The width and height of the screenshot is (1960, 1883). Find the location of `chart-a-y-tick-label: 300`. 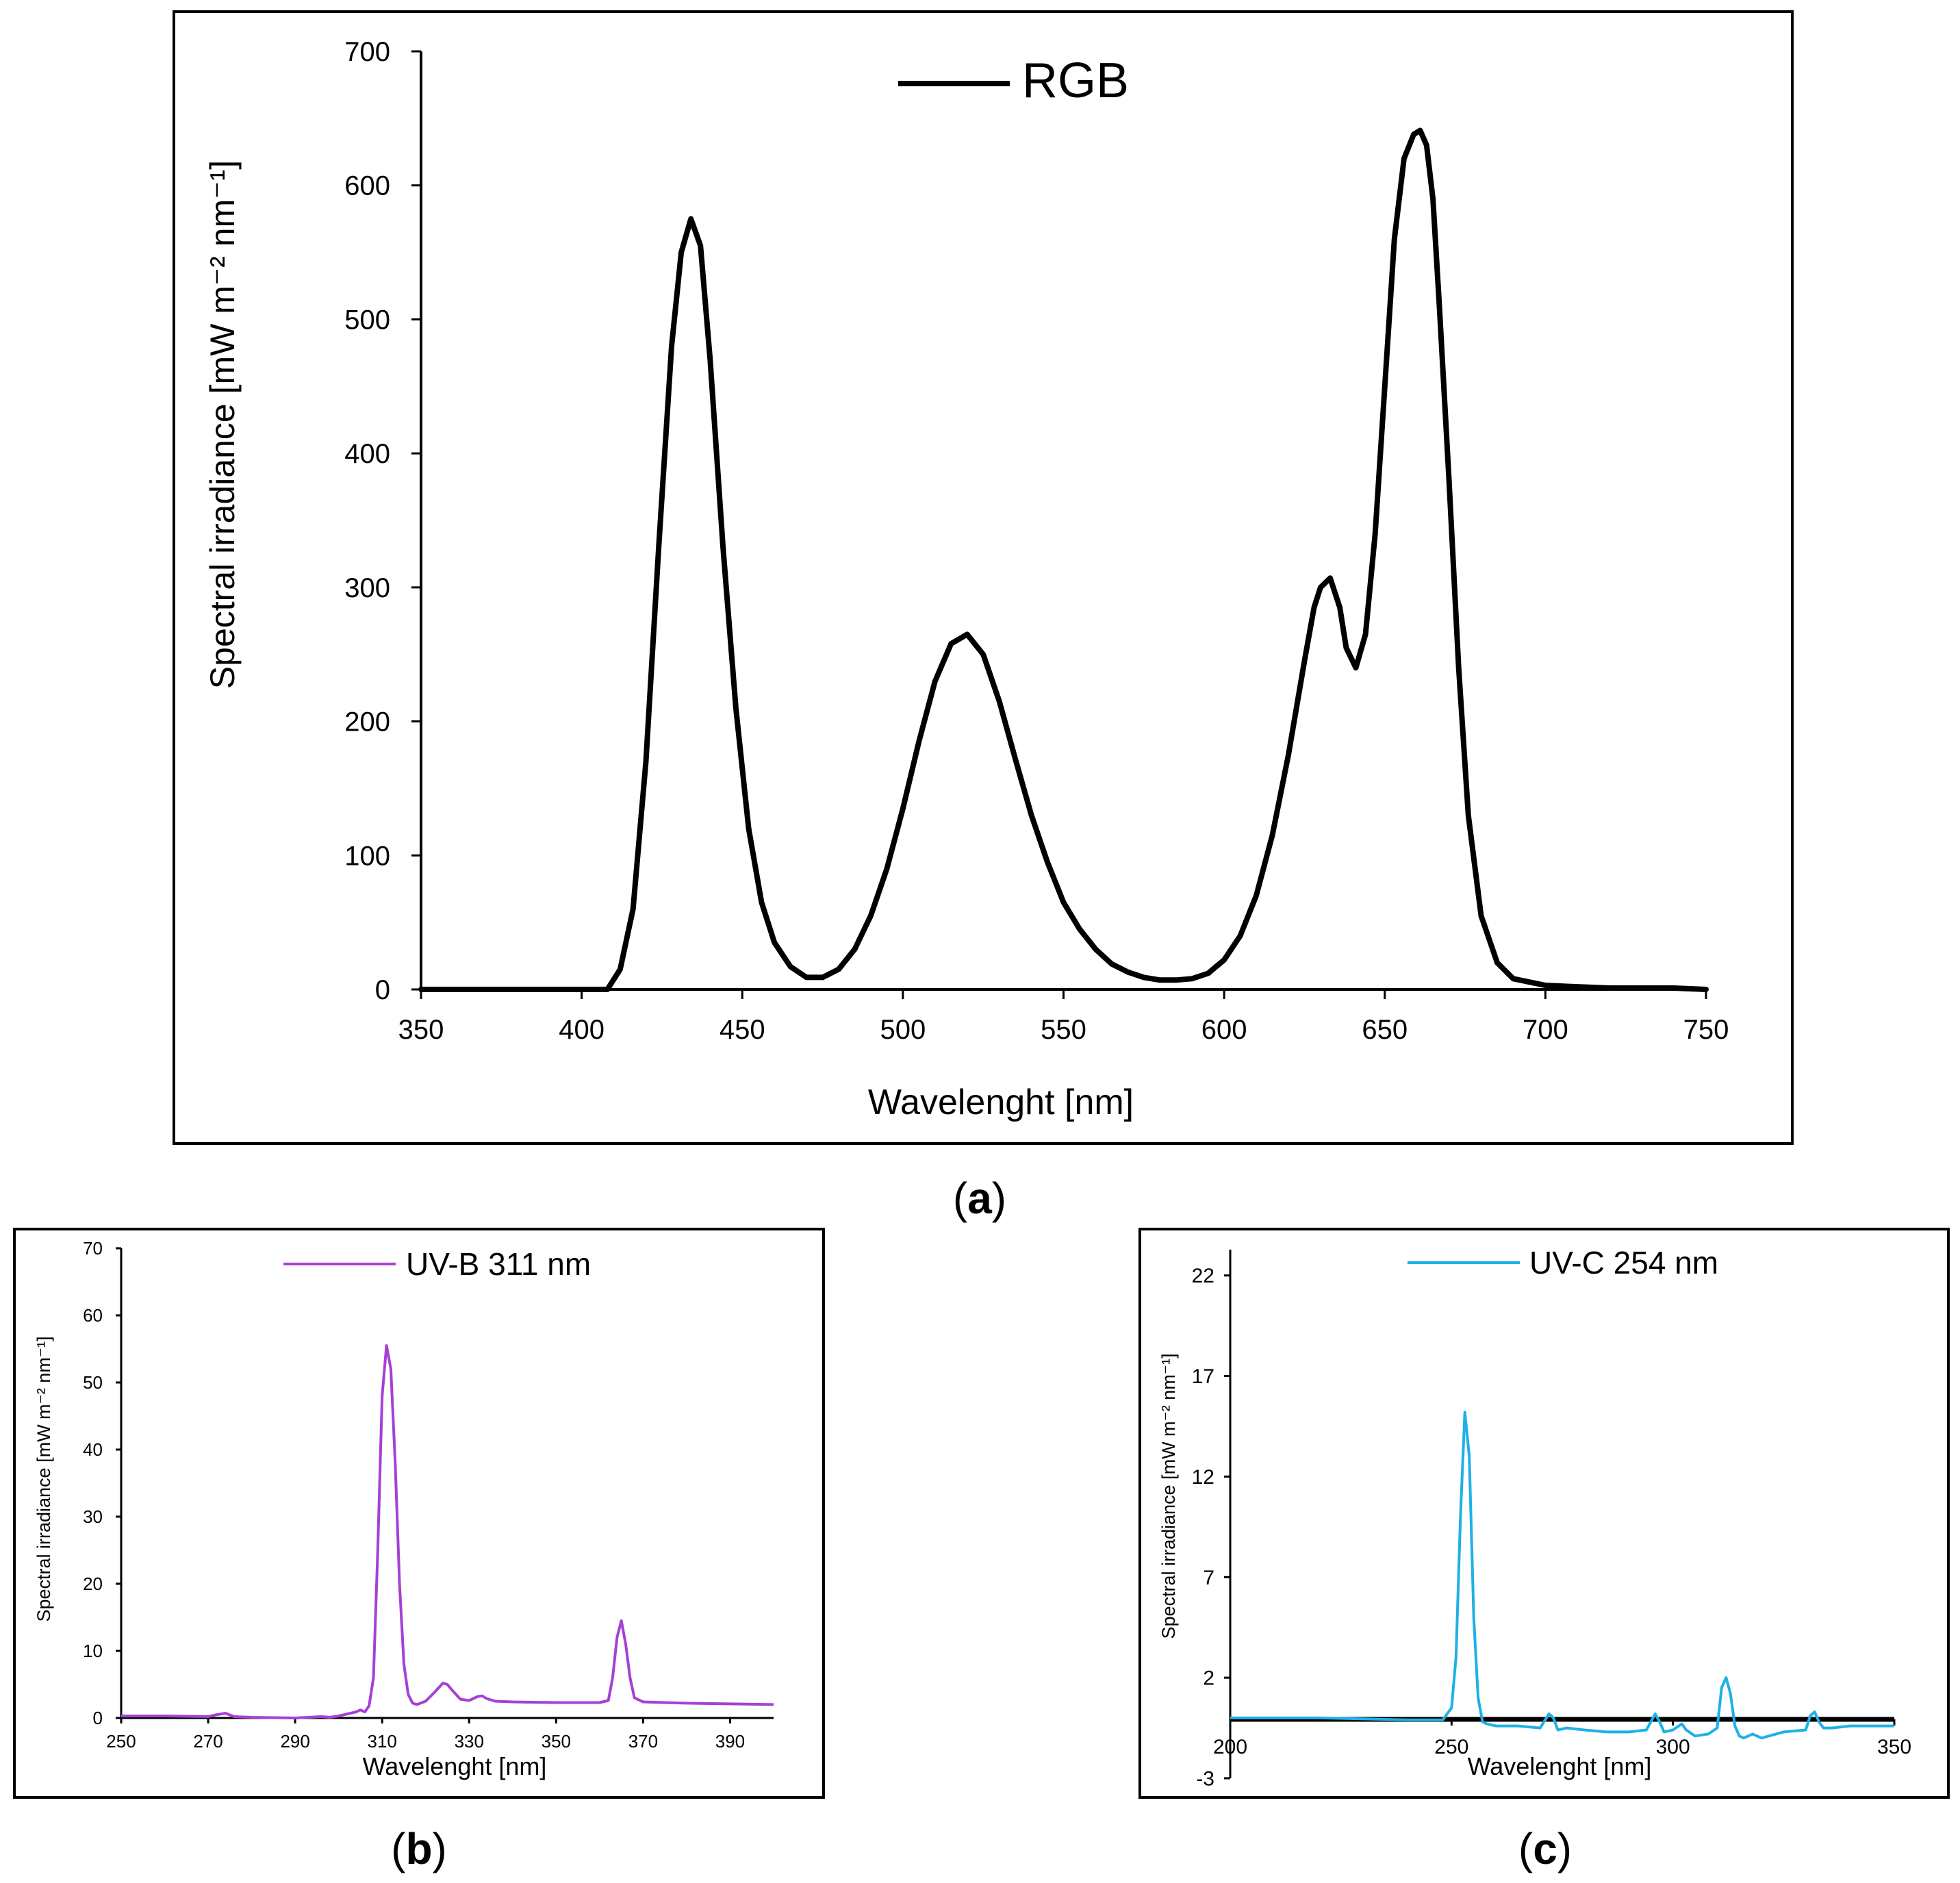

chart-a-y-tick-label: 300 is located at coordinates (367, 588).